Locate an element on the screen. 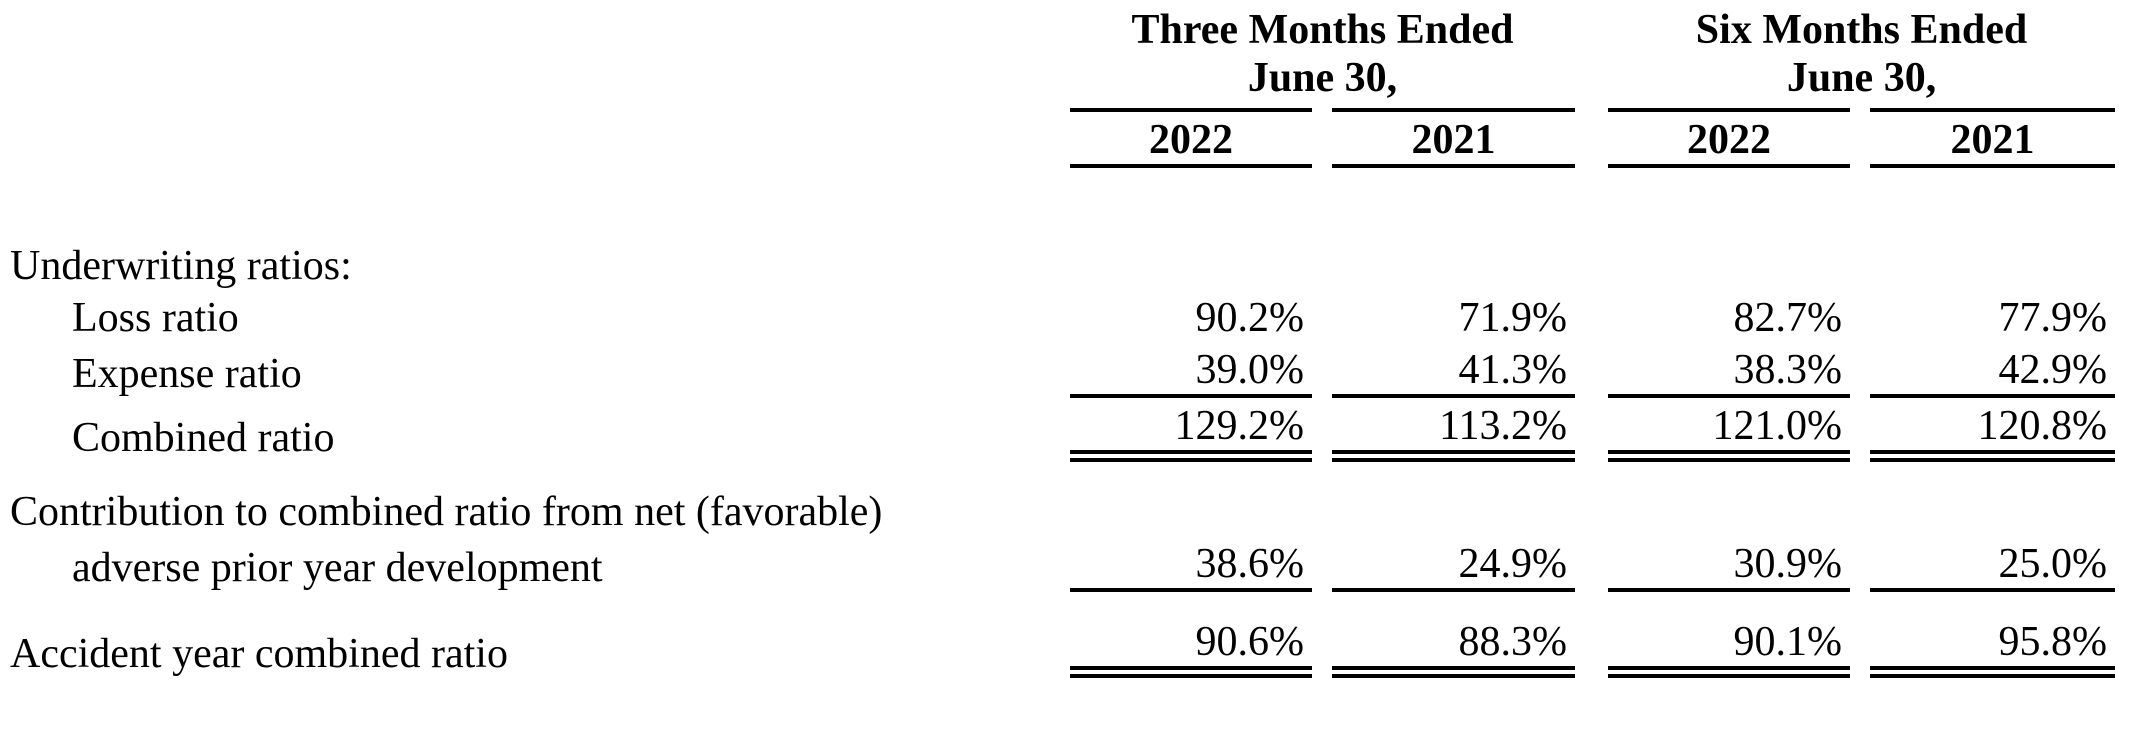 The width and height of the screenshot is (2133, 744). value-cell: 113.2% is located at coordinates (1454, 430).